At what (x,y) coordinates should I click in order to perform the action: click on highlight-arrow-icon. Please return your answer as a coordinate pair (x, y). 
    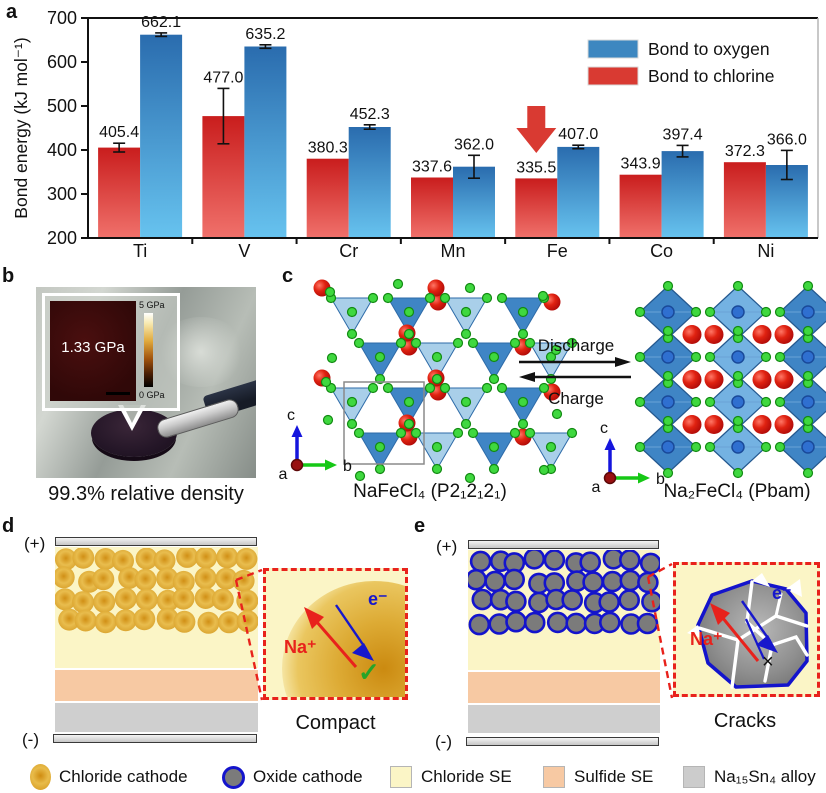
    Looking at the image, I should click on (536, 129).